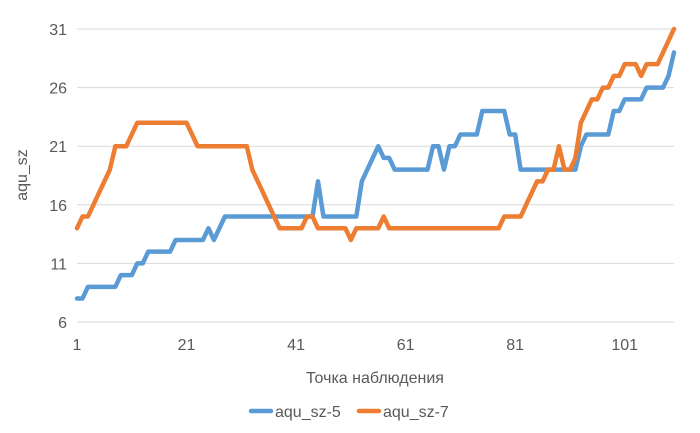 The height and width of the screenshot is (433, 700). What do you see at coordinates (416, 412) in the screenshot?
I see `legend-label-2: aqu_sz-7` at bounding box center [416, 412].